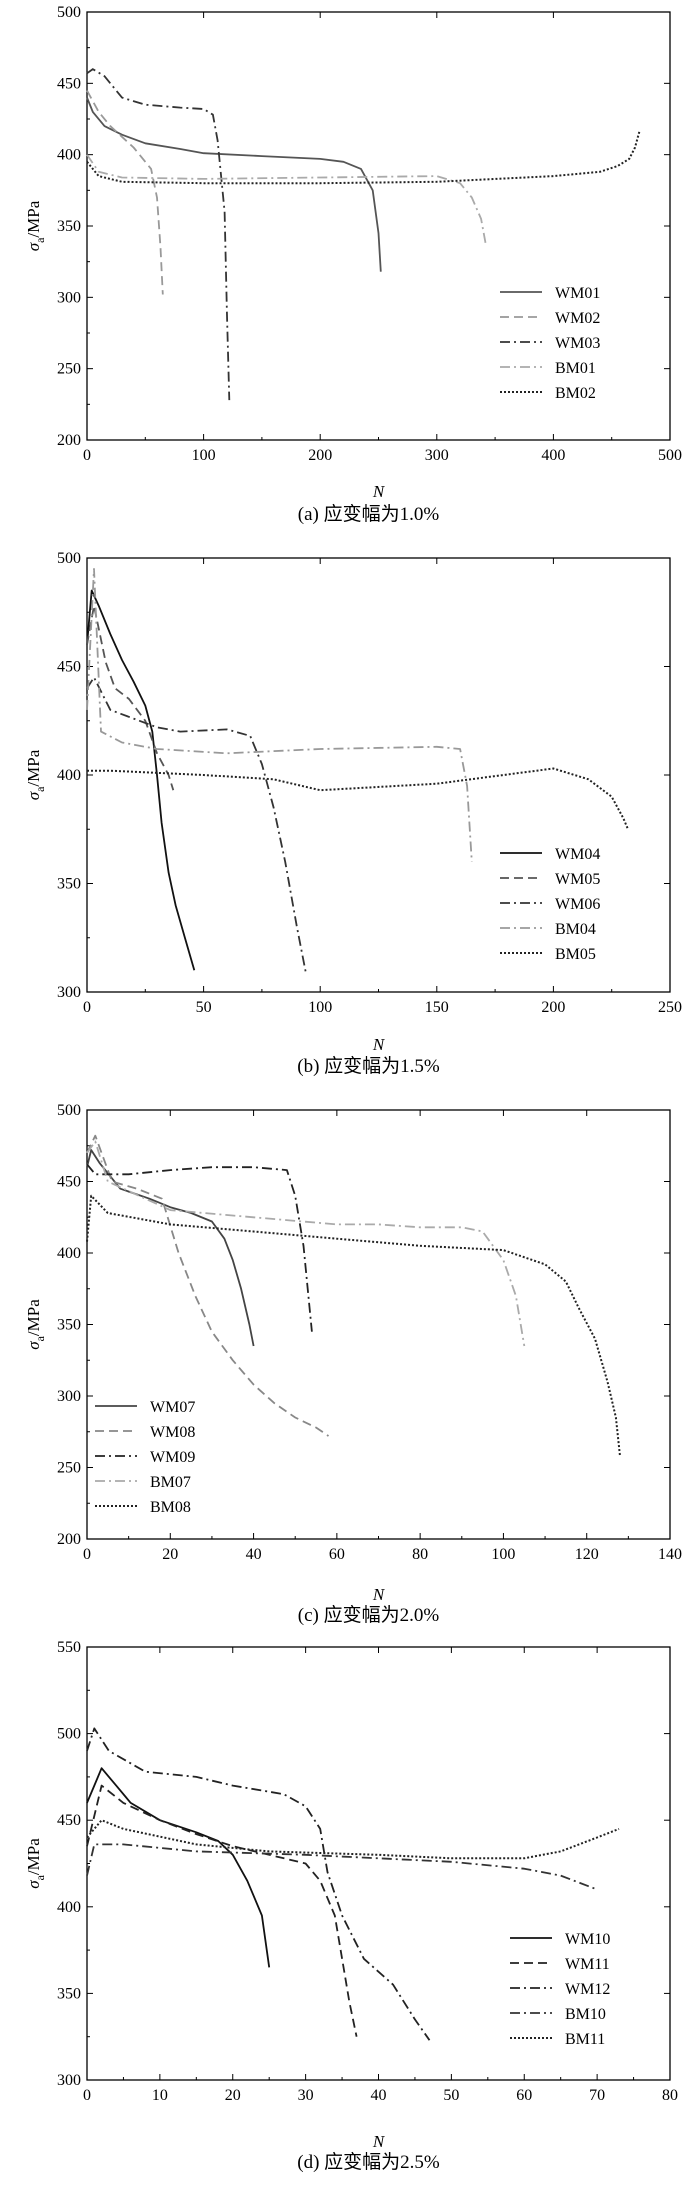 The width and height of the screenshot is (700, 2189). I want to click on series-line-wm02, so click(125, 192).